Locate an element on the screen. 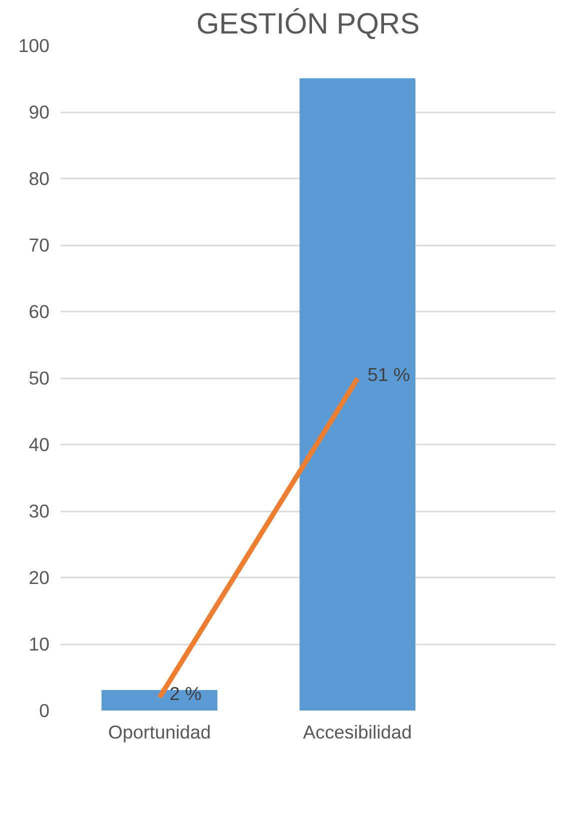 The height and width of the screenshot is (820, 576). y-tick-label: 20 is located at coordinates (39, 577).